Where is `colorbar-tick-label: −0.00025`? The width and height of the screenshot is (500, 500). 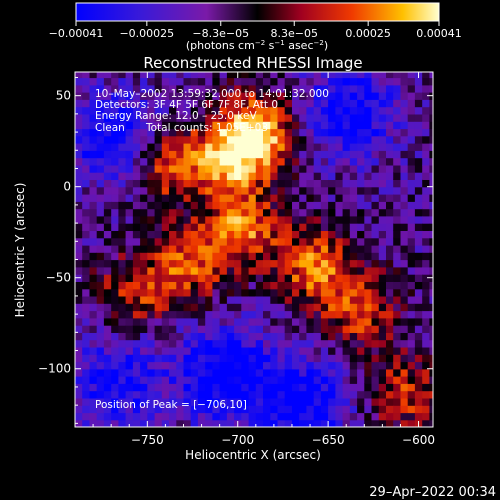 colorbar-tick-label: −0.00025 is located at coordinates (146, 33).